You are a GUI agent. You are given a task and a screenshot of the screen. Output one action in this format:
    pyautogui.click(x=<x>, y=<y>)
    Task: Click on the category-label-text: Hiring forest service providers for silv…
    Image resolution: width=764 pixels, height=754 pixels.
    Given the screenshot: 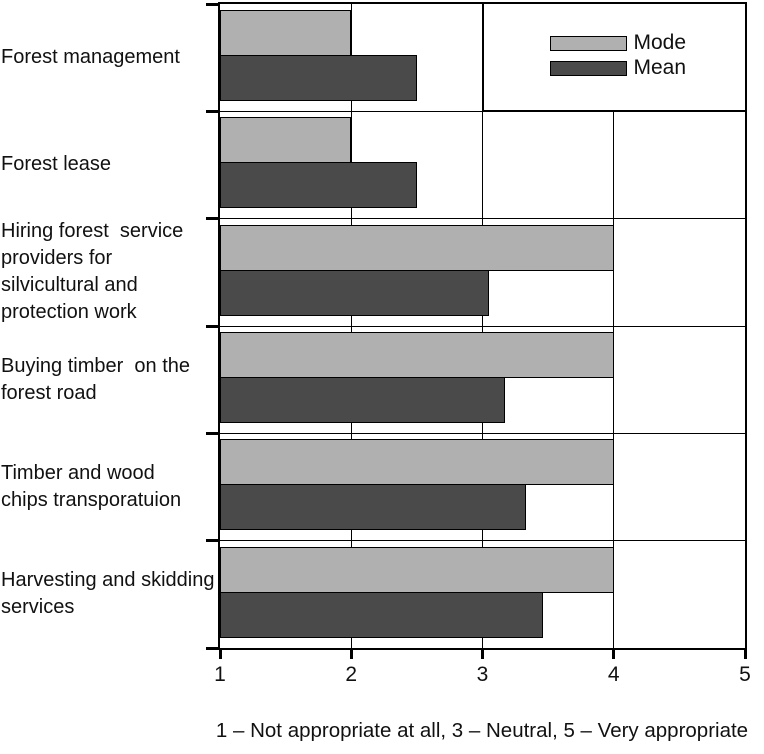 What is the action you would take?
    pyautogui.click(x=92, y=272)
    